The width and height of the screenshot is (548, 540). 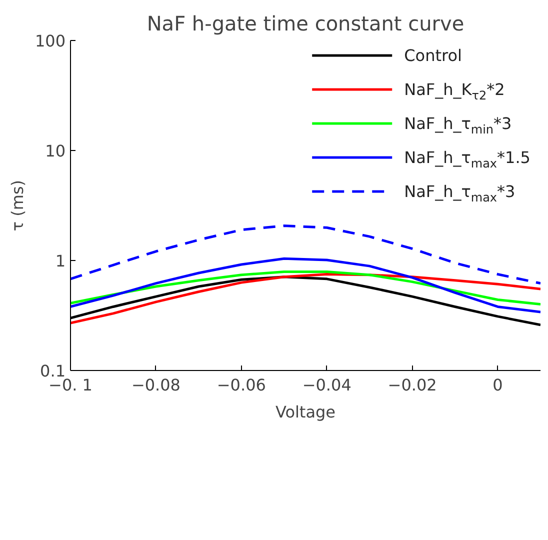 I want to click on y-axis-title: τ (ms), so click(x=17, y=206).